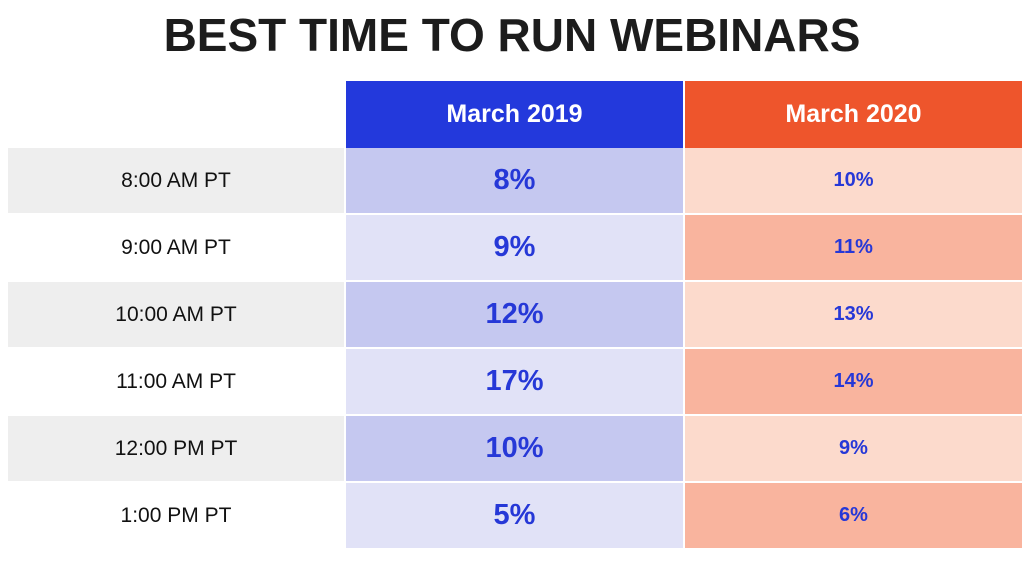 The width and height of the screenshot is (1024, 561). Describe the element at coordinates (853, 381) in the screenshot. I see `value-march-2020: 14%` at that location.